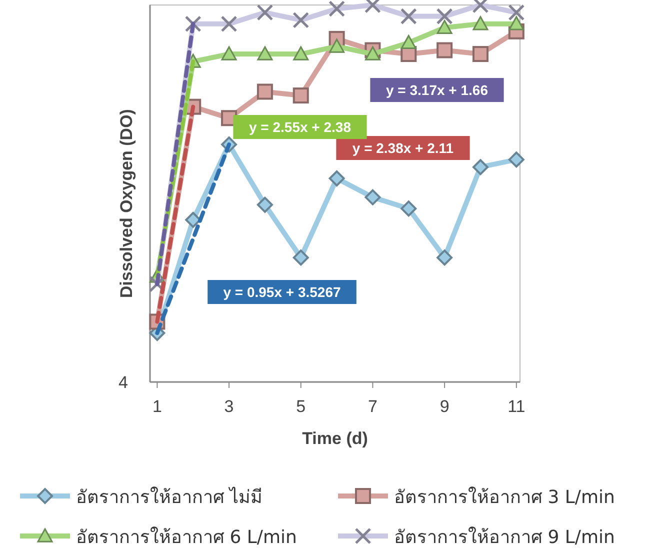  What do you see at coordinates (157, 406) in the screenshot?
I see `x-tick-label: 1` at bounding box center [157, 406].